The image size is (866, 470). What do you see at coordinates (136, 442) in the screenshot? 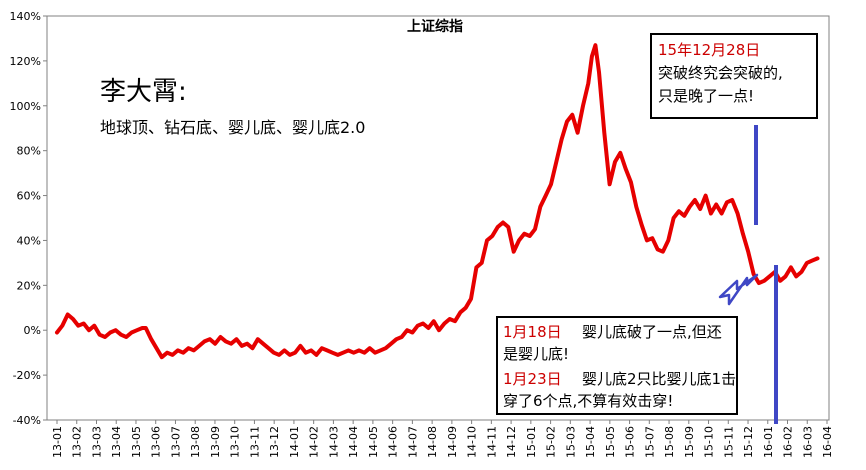
I see `x-tick-label: 13-05` at bounding box center [136, 442].